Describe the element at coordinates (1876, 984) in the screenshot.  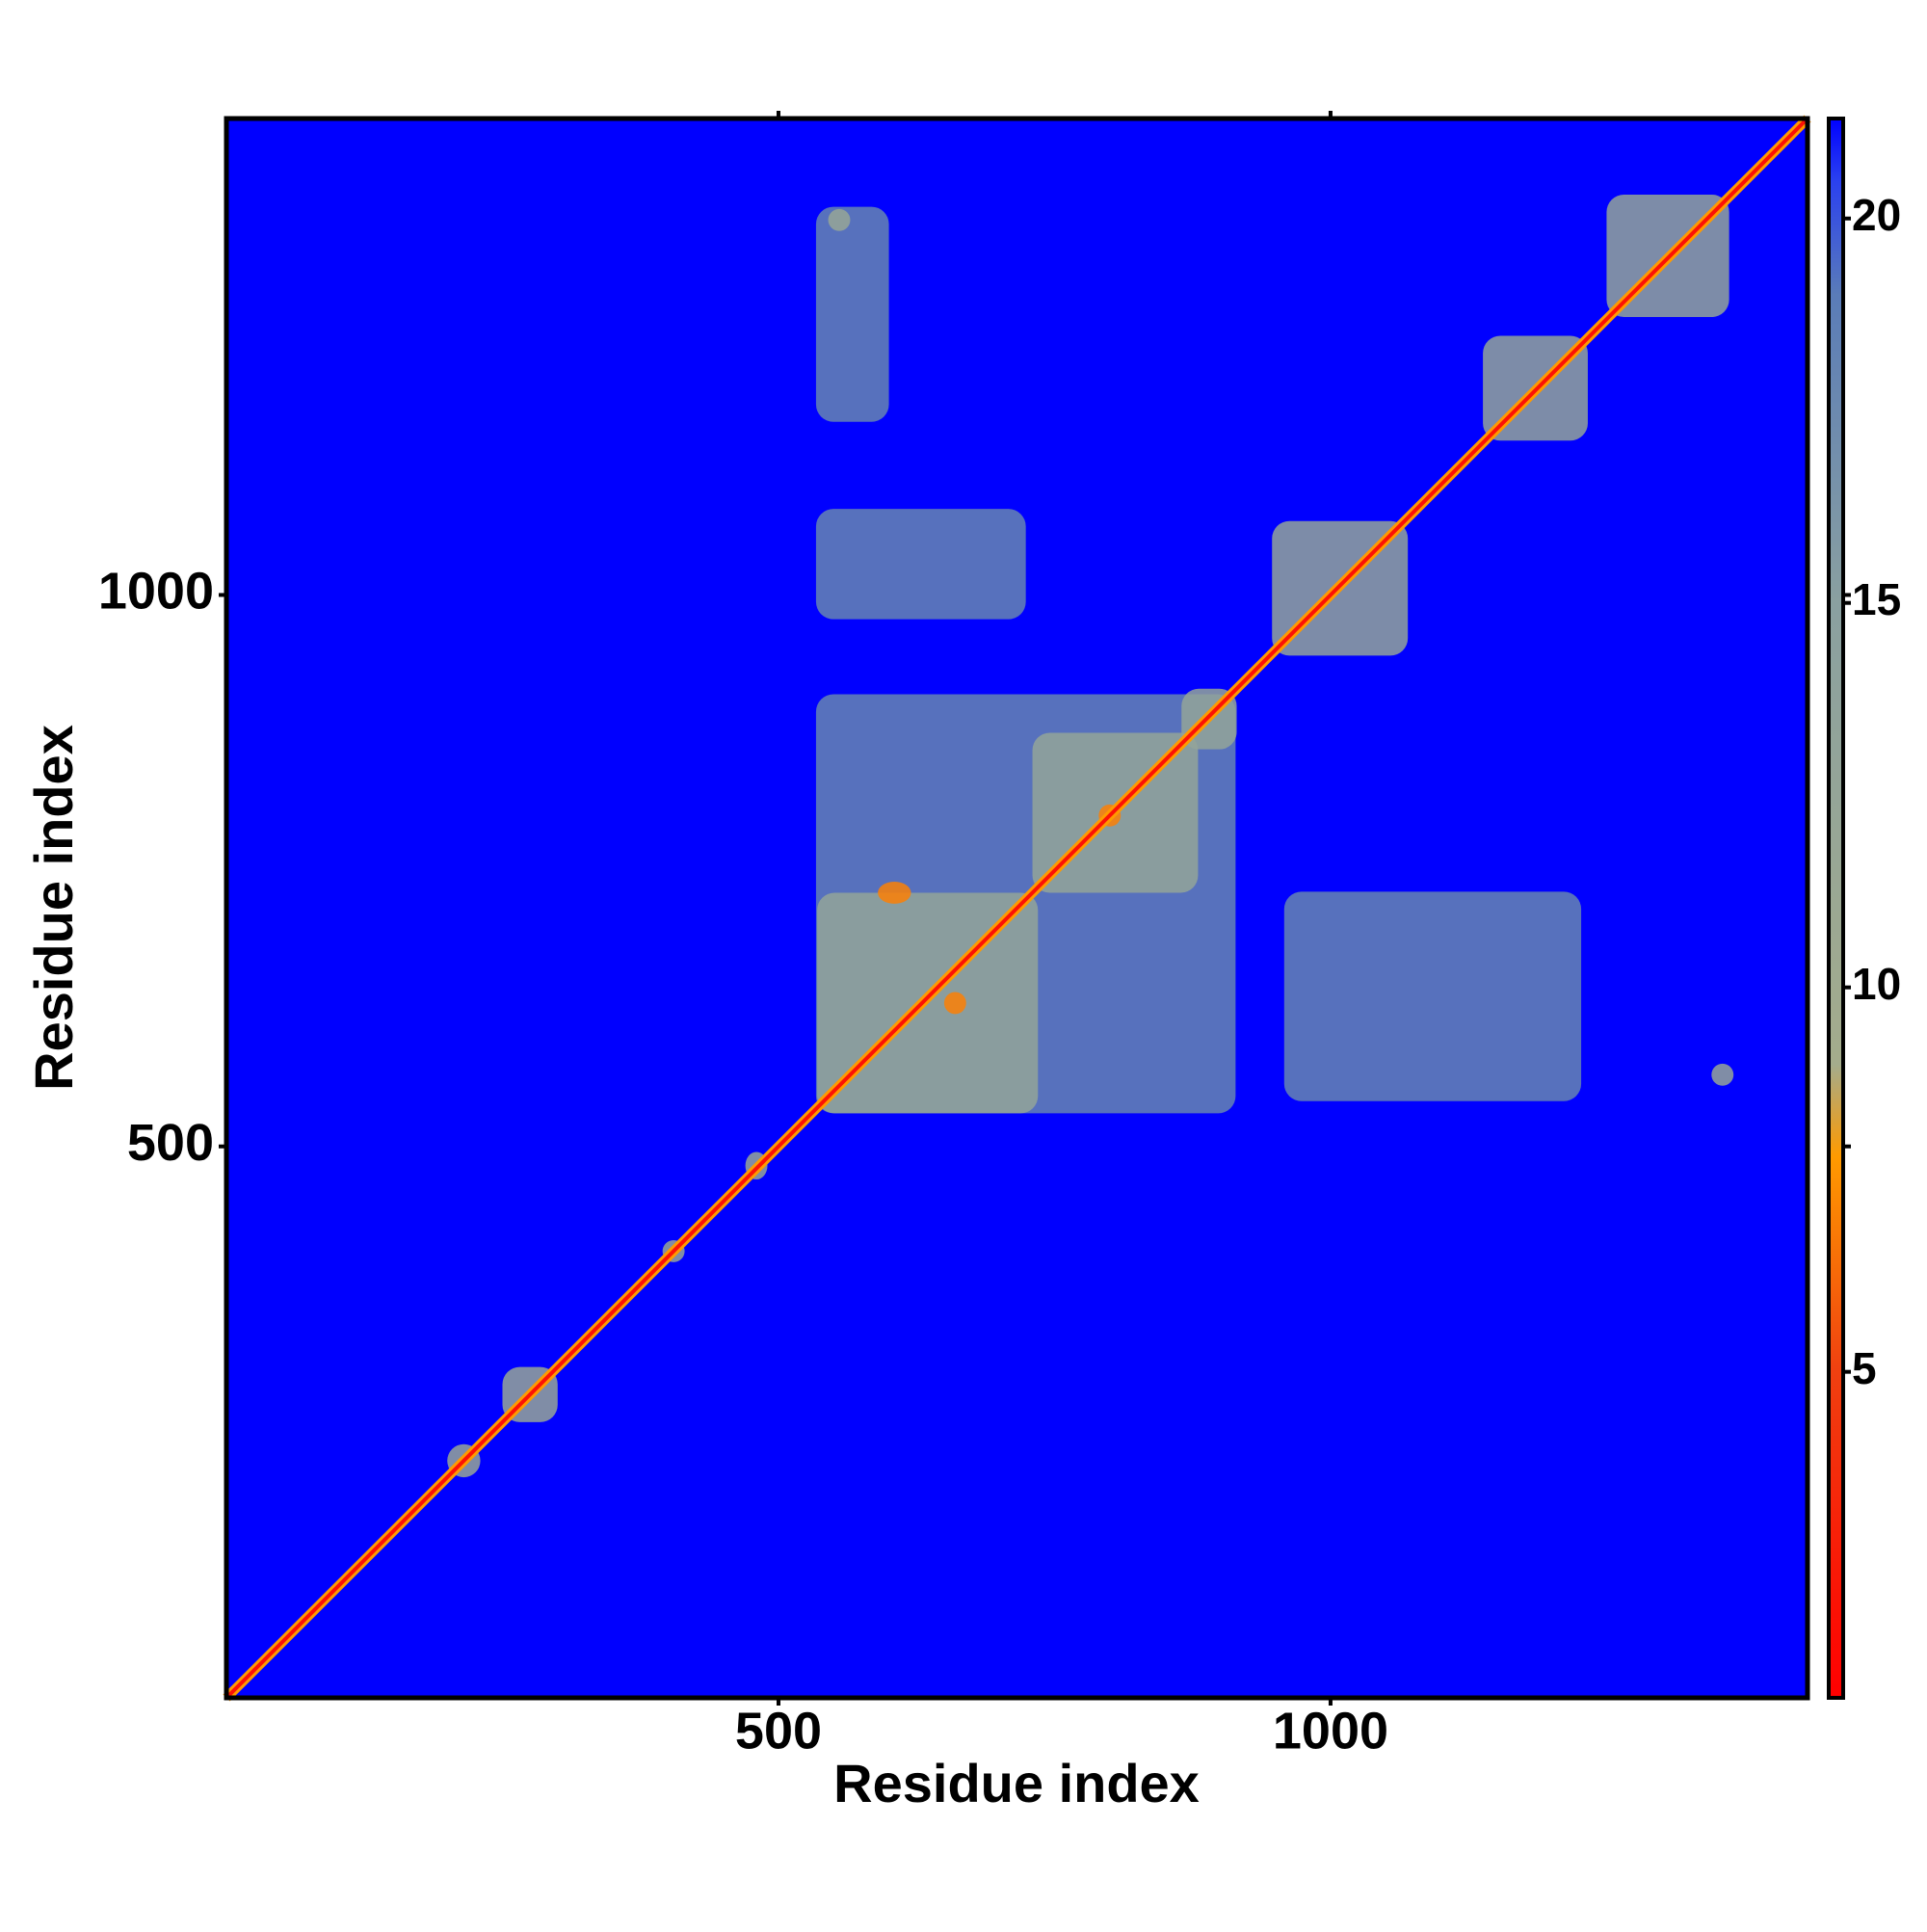
I see `colorbar-tick-label: 10` at that location.